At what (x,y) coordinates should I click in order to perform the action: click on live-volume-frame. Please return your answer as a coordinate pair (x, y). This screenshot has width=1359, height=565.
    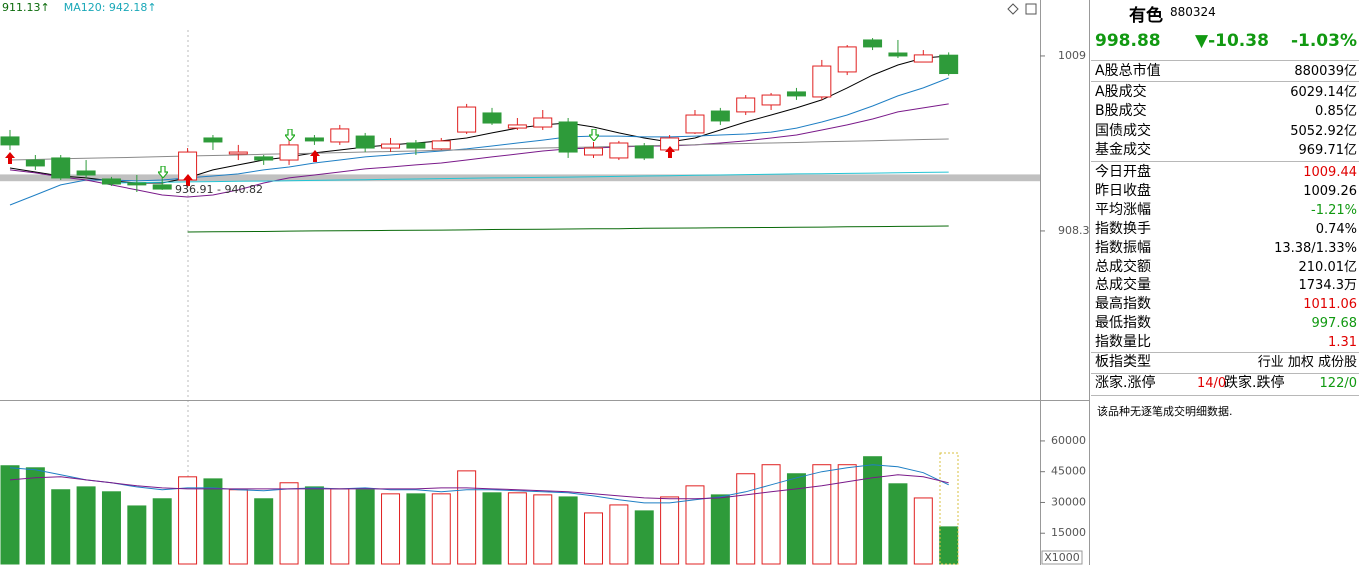
    Looking at the image, I should click on (949, 508).